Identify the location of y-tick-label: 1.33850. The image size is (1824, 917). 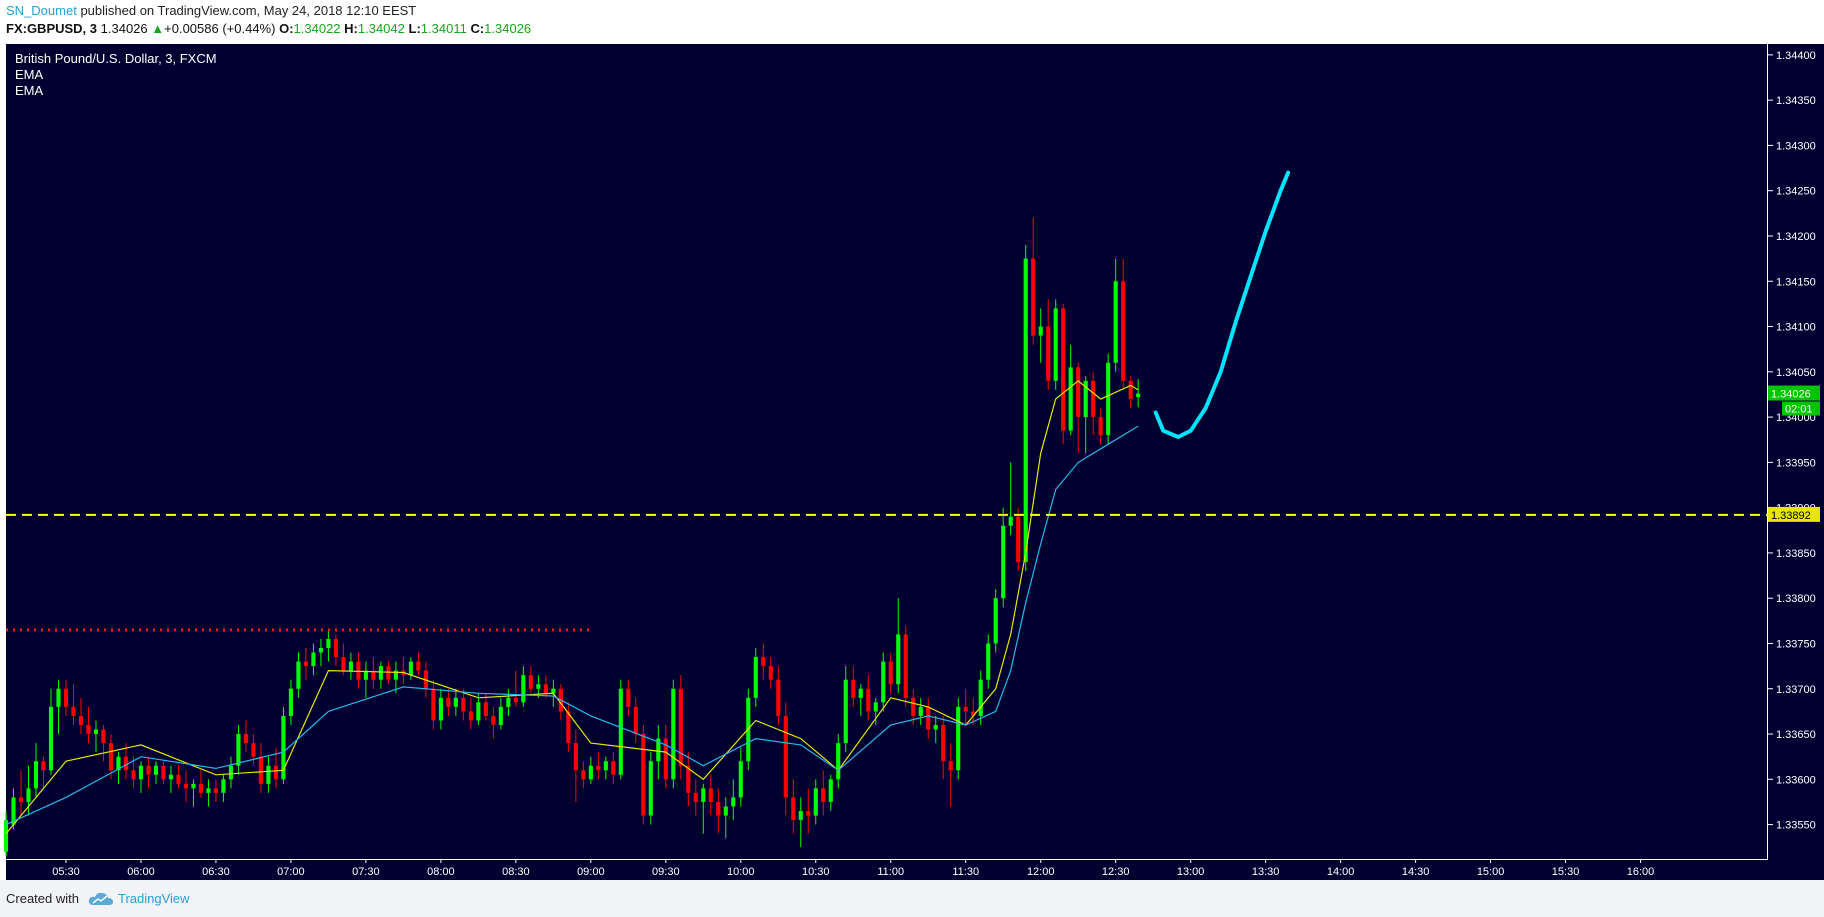
(1796, 554).